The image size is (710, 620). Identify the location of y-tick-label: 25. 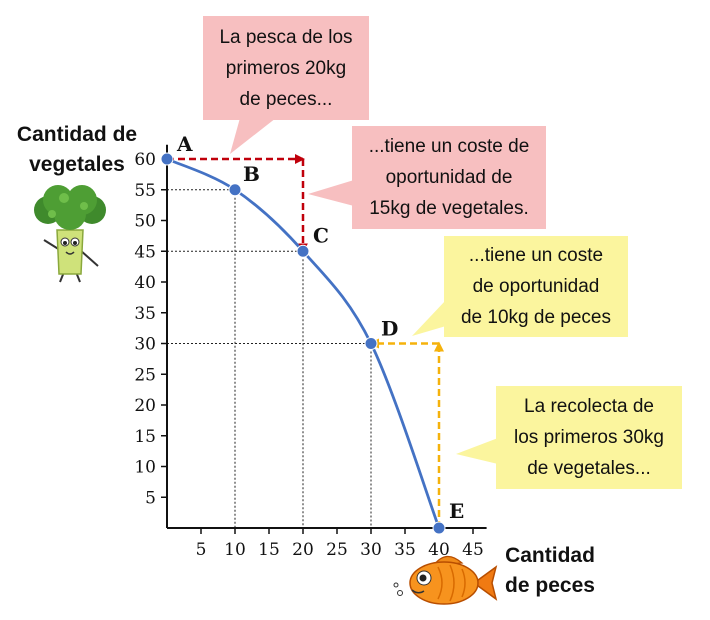
(145, 375).